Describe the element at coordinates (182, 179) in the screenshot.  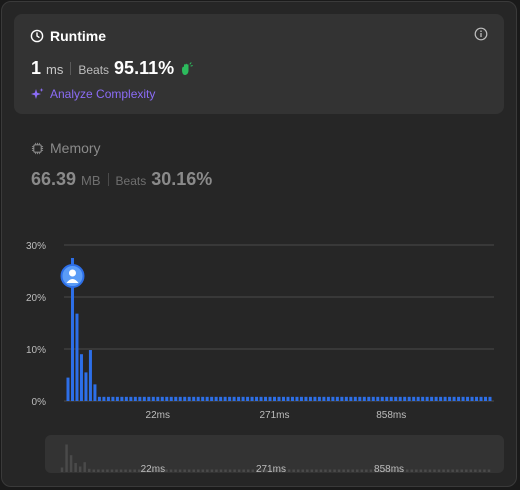
I see `memory-beats-value: 30.16%` at that location.